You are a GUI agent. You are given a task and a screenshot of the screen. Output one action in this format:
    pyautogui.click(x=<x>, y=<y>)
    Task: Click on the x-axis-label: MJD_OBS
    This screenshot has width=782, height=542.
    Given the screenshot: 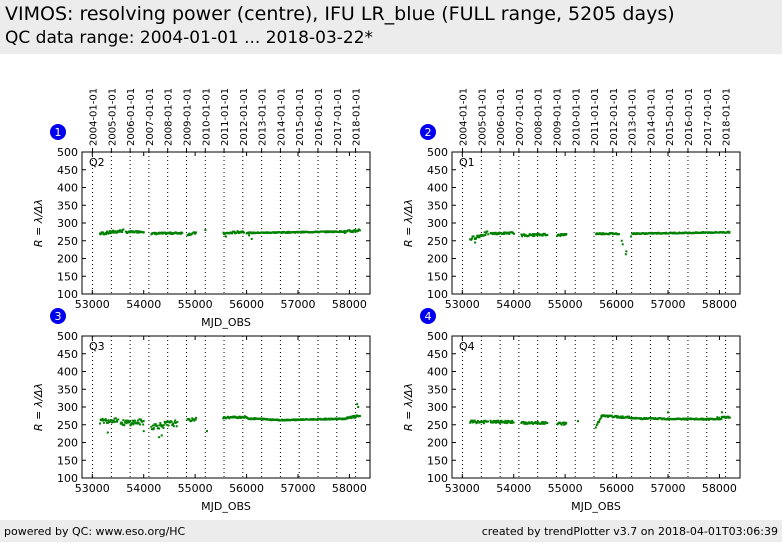 What is the action you would take?
    pyautogui.click(x=226, y=322)
    